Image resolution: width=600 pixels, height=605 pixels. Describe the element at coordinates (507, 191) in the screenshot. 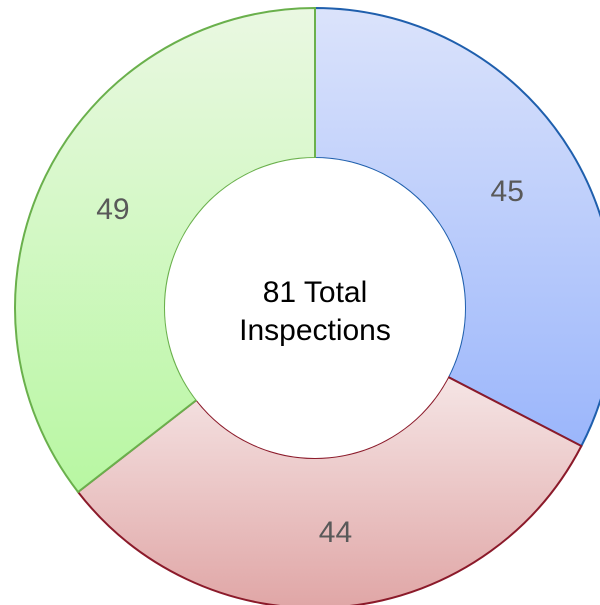

I see `slice-label-1: 45` at that location.